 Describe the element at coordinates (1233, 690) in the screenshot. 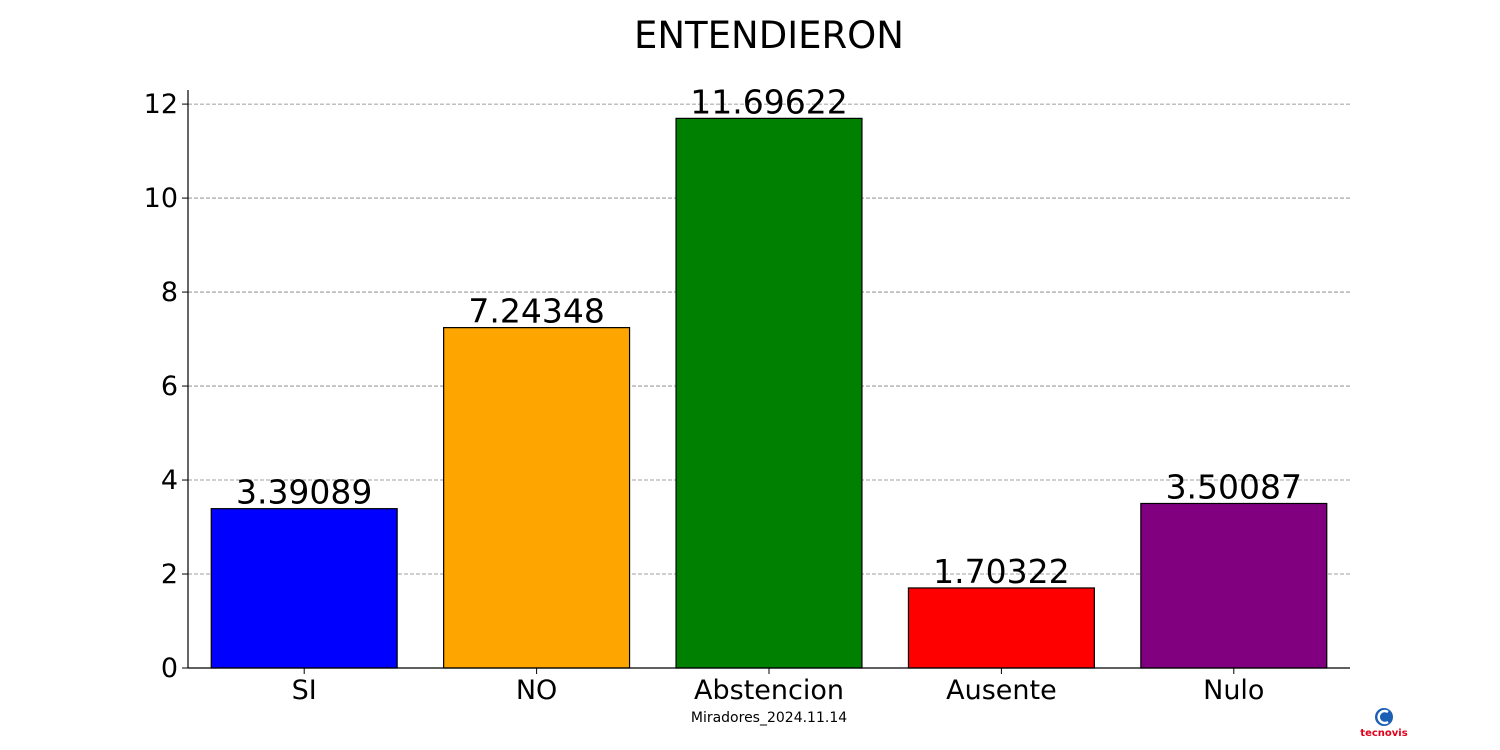

I see `x-tick-label: Nulo` at that location.